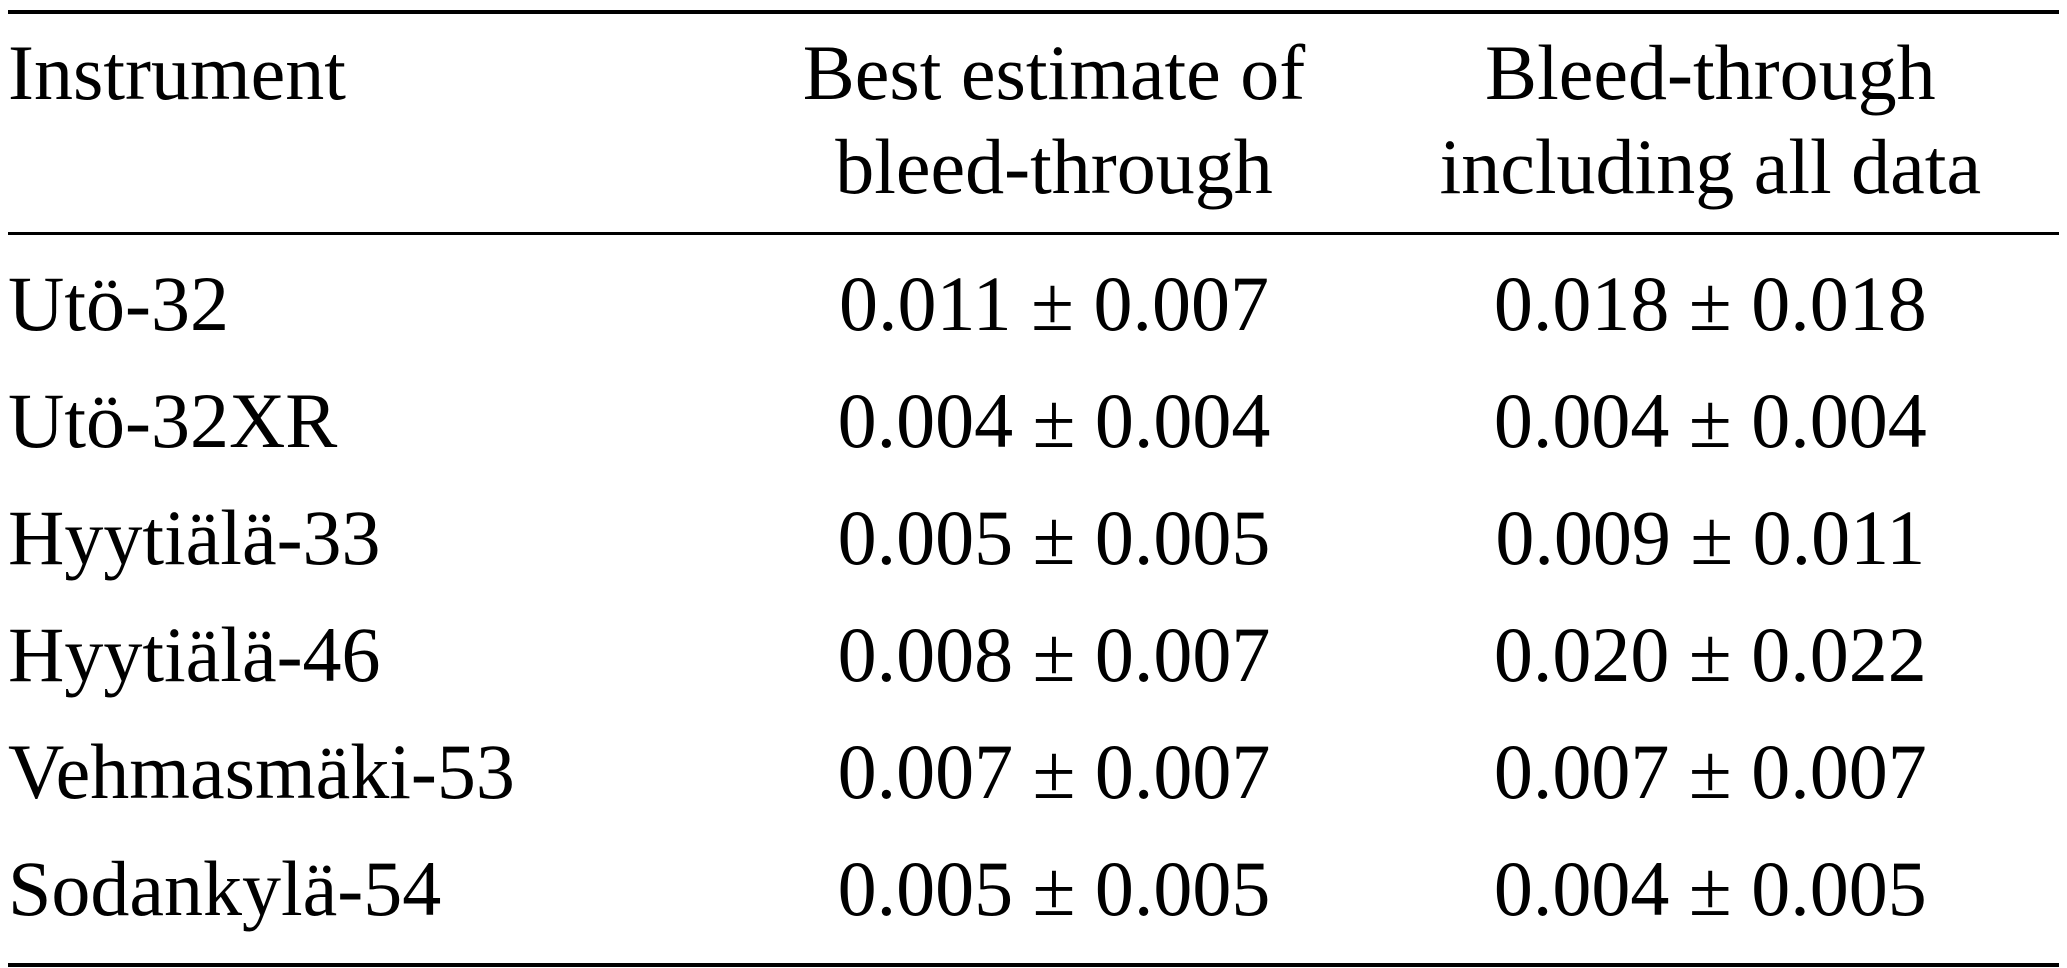  I want to click on header-best-estimate-line2: bleed-through, so click(1054, 166).